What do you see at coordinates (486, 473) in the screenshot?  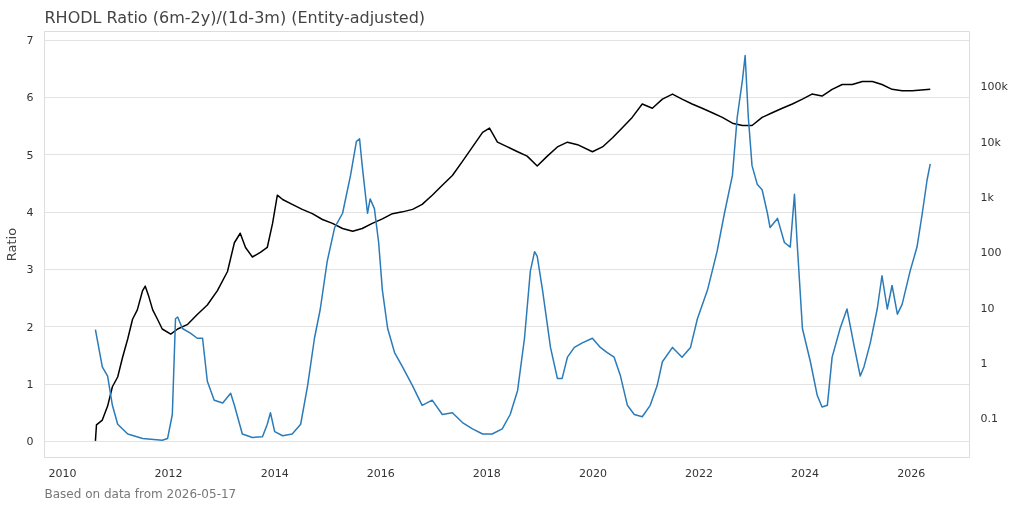 I see `x-tick-label: 2018` at bounding box center [486, 473].